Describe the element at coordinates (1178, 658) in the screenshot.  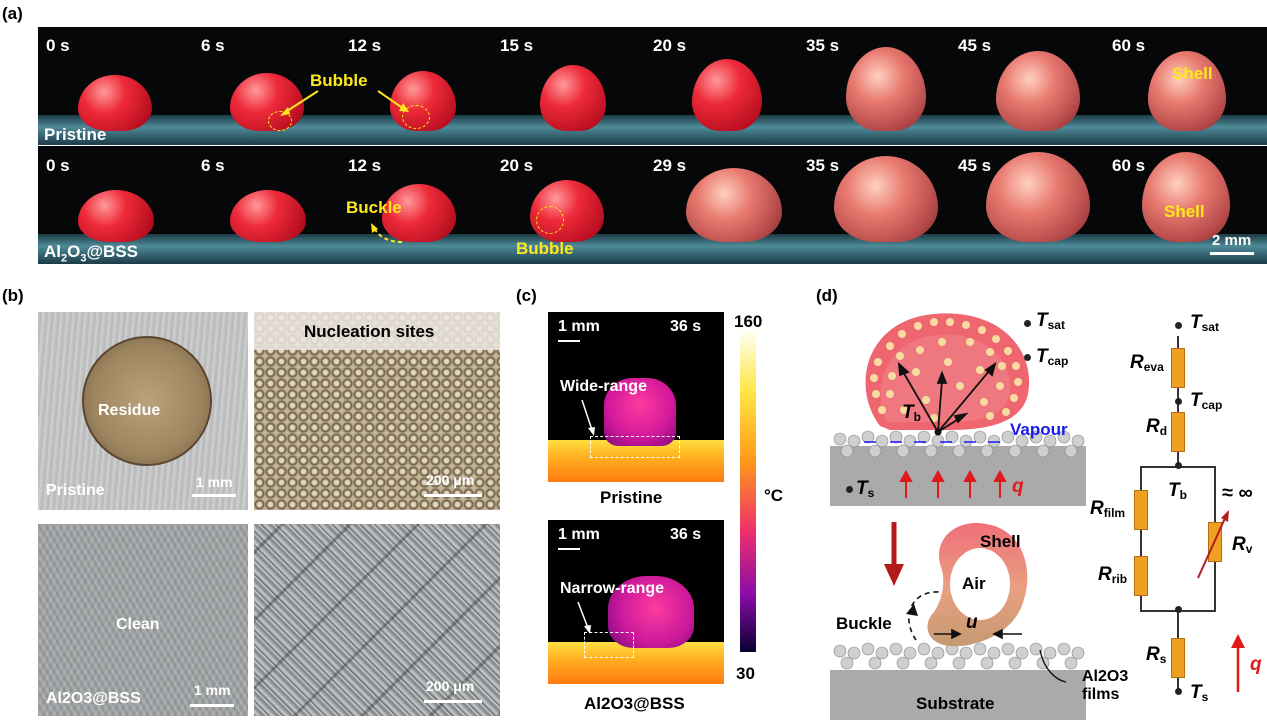
I see `resistor-s` at that location.